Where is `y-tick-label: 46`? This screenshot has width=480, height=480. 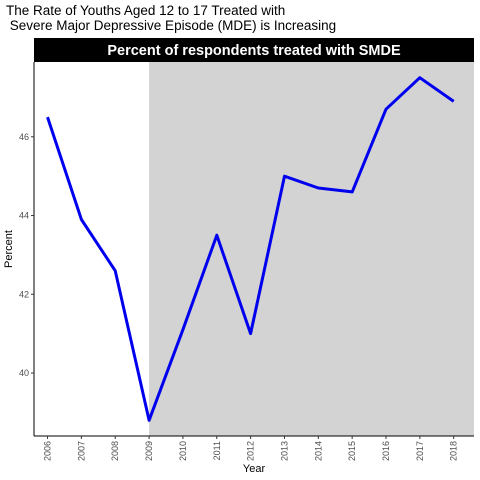 y-tick-label: 46 is located at coordinates (24, 137).